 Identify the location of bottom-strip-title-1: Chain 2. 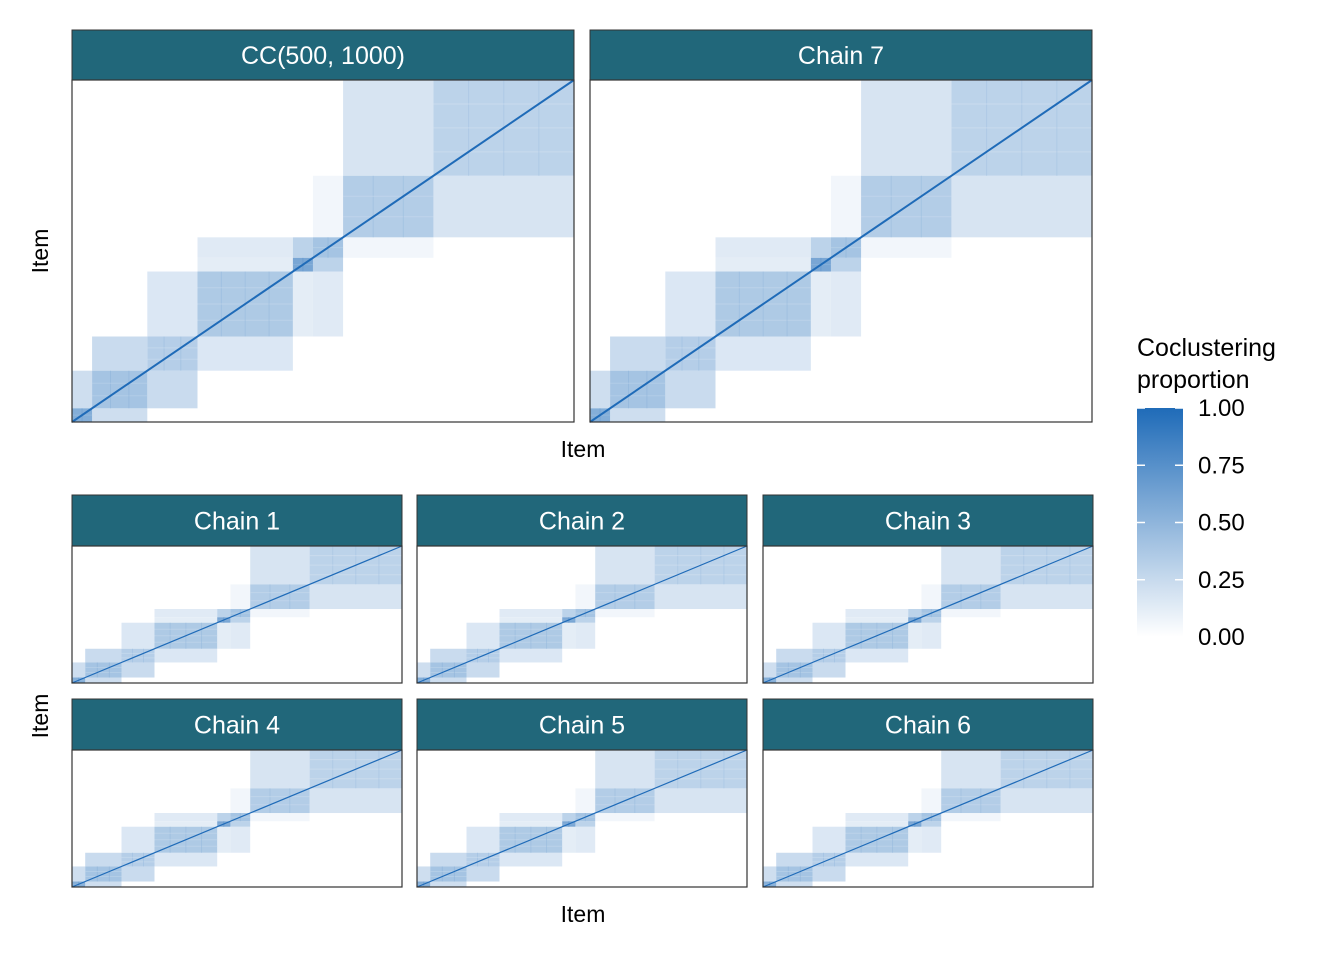
(582, 522).